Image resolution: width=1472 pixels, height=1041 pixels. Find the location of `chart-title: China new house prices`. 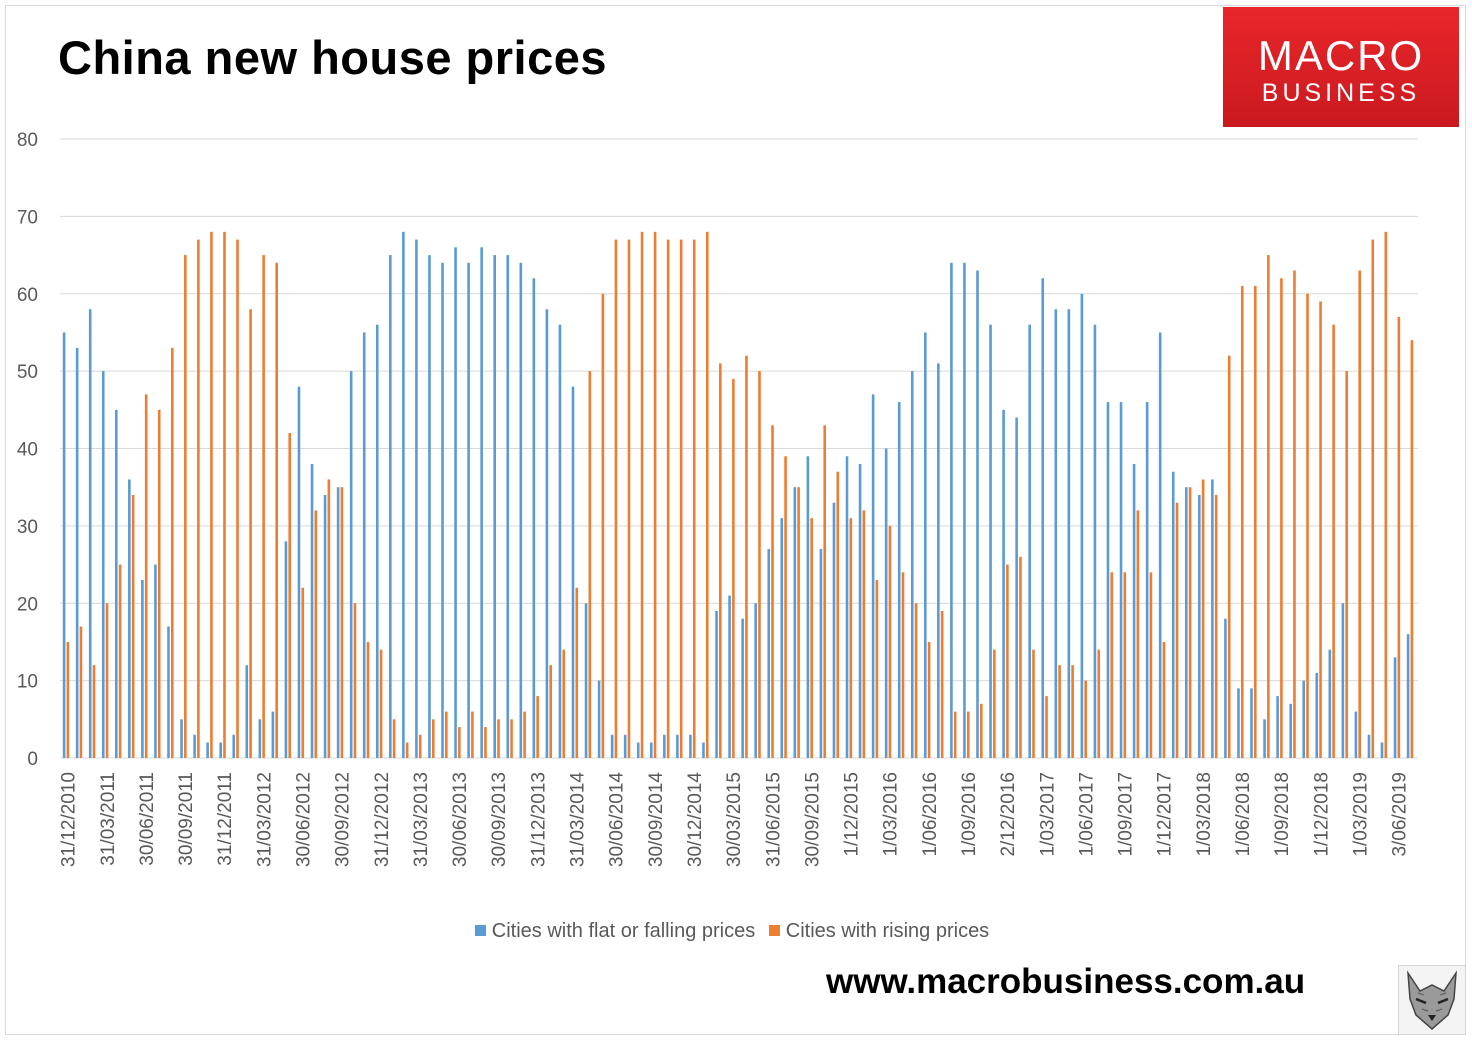

chart-title: China new house prices is located at coordinates (333, 57).